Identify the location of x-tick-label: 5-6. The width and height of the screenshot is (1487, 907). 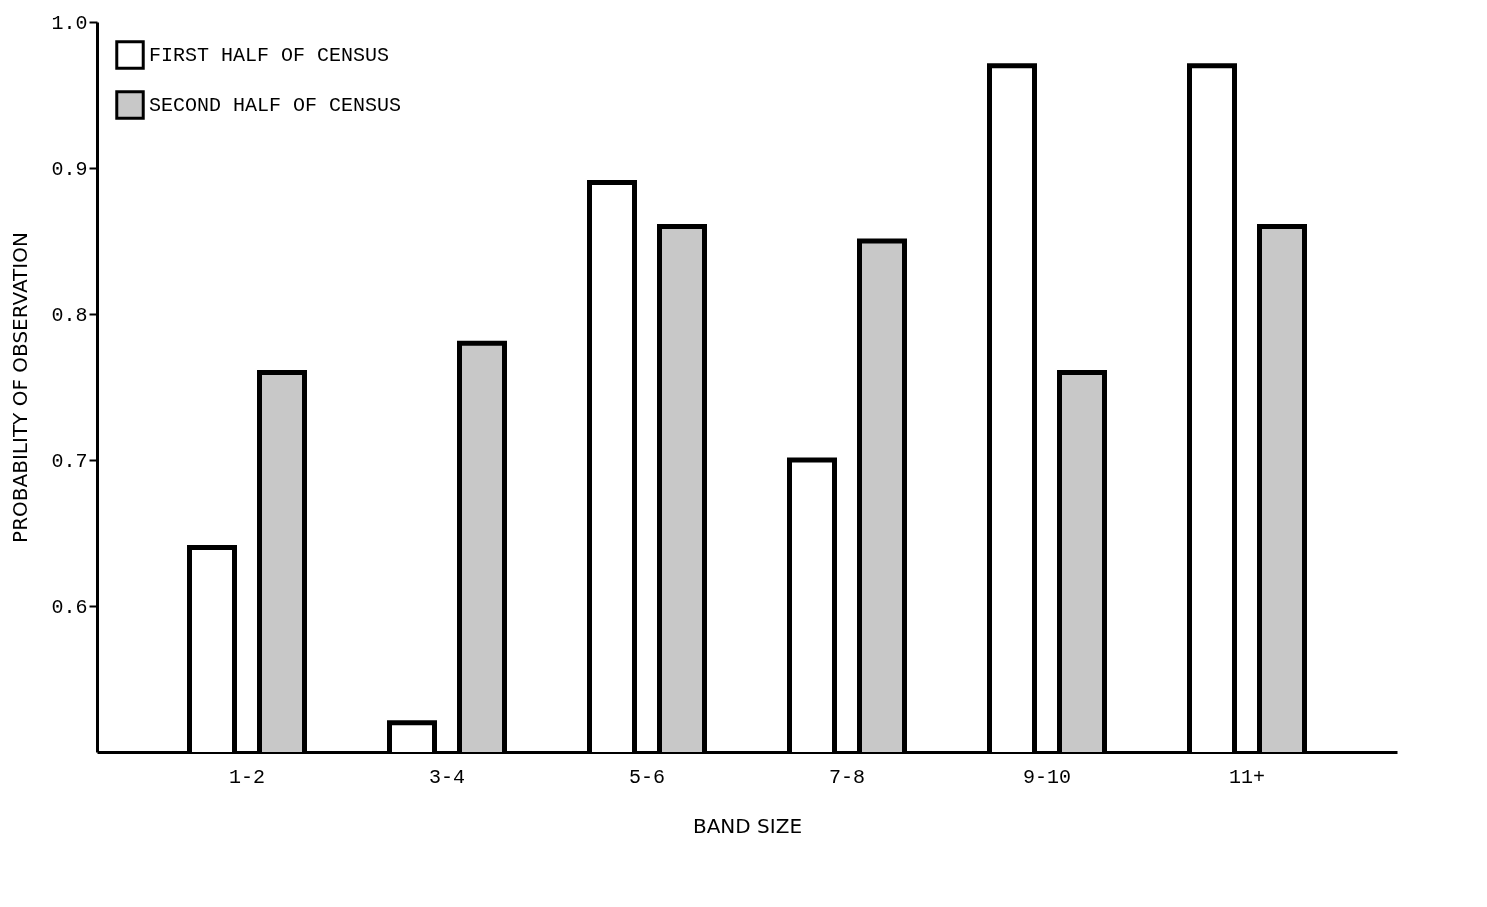
(647, 777).